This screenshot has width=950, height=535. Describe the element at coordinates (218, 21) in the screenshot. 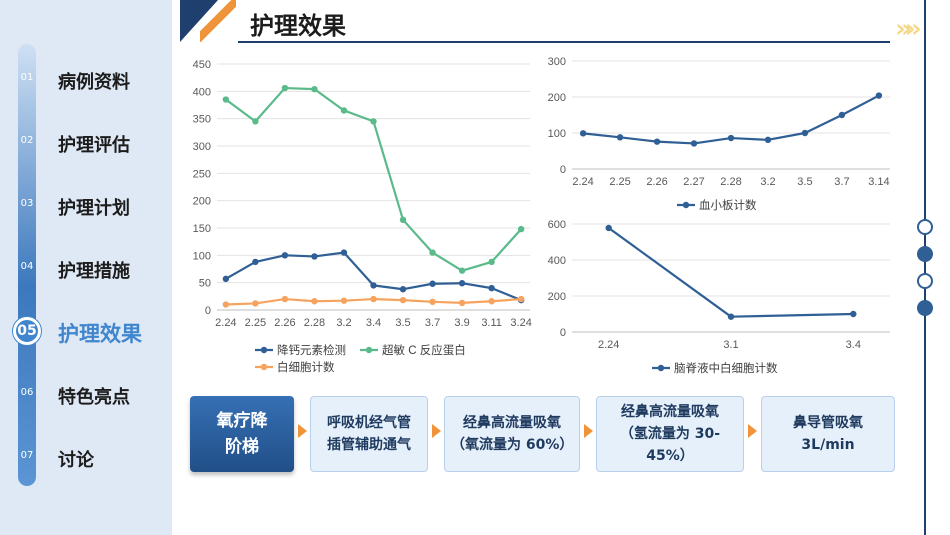

I see `header-accent-orange` at that location.